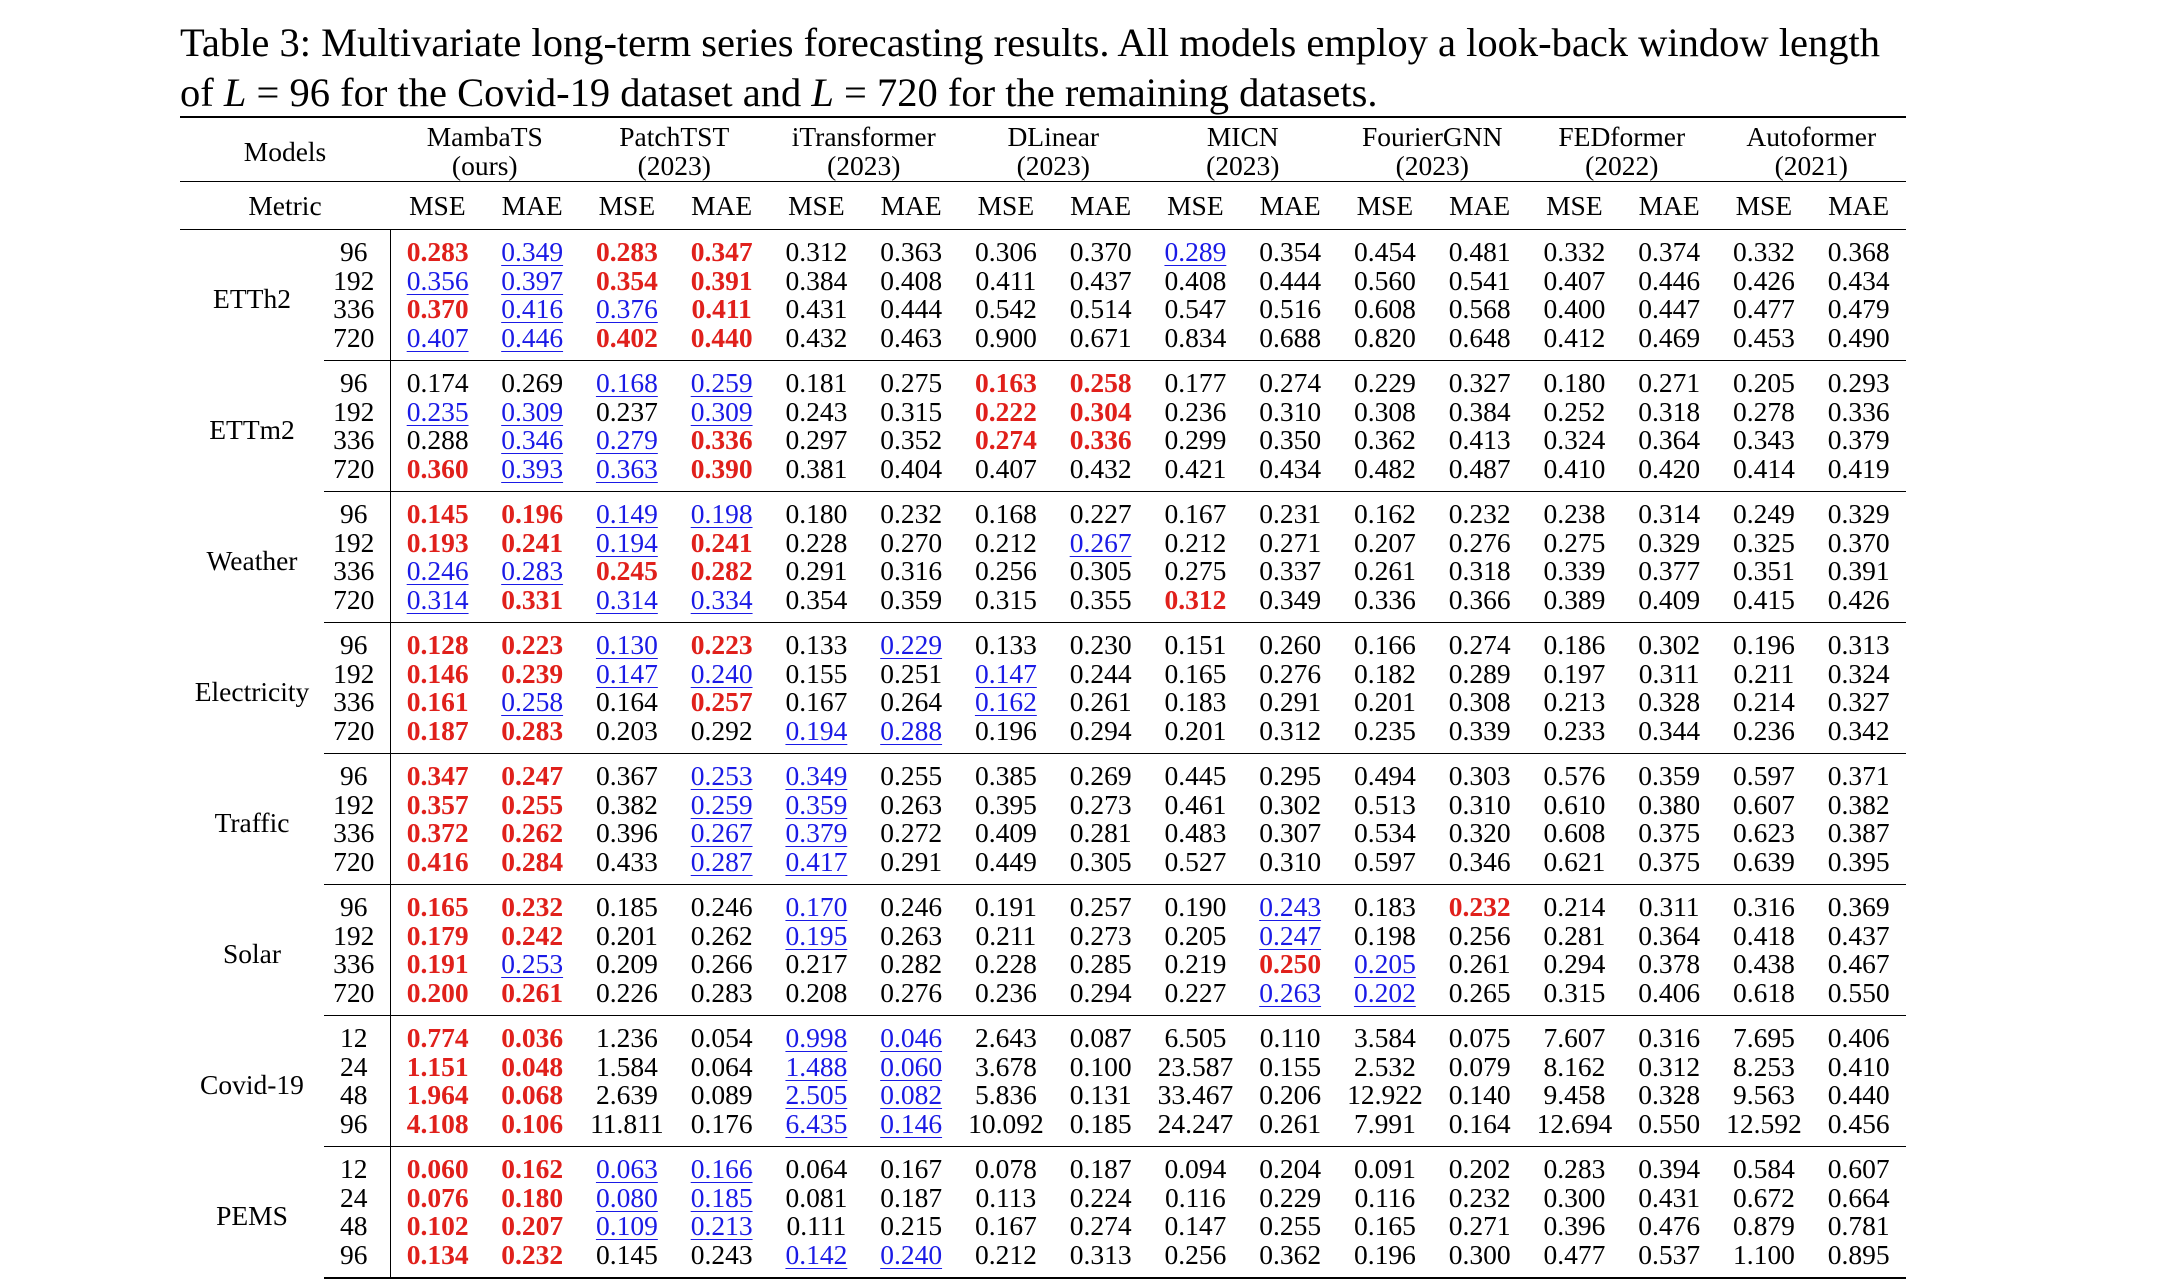 The width and height of the screenshot is (2168, 1279). What do you see at coordinates (532, 832) in the screenshot?
I see `best-value: 0.262` at bounding box center [532, 832].